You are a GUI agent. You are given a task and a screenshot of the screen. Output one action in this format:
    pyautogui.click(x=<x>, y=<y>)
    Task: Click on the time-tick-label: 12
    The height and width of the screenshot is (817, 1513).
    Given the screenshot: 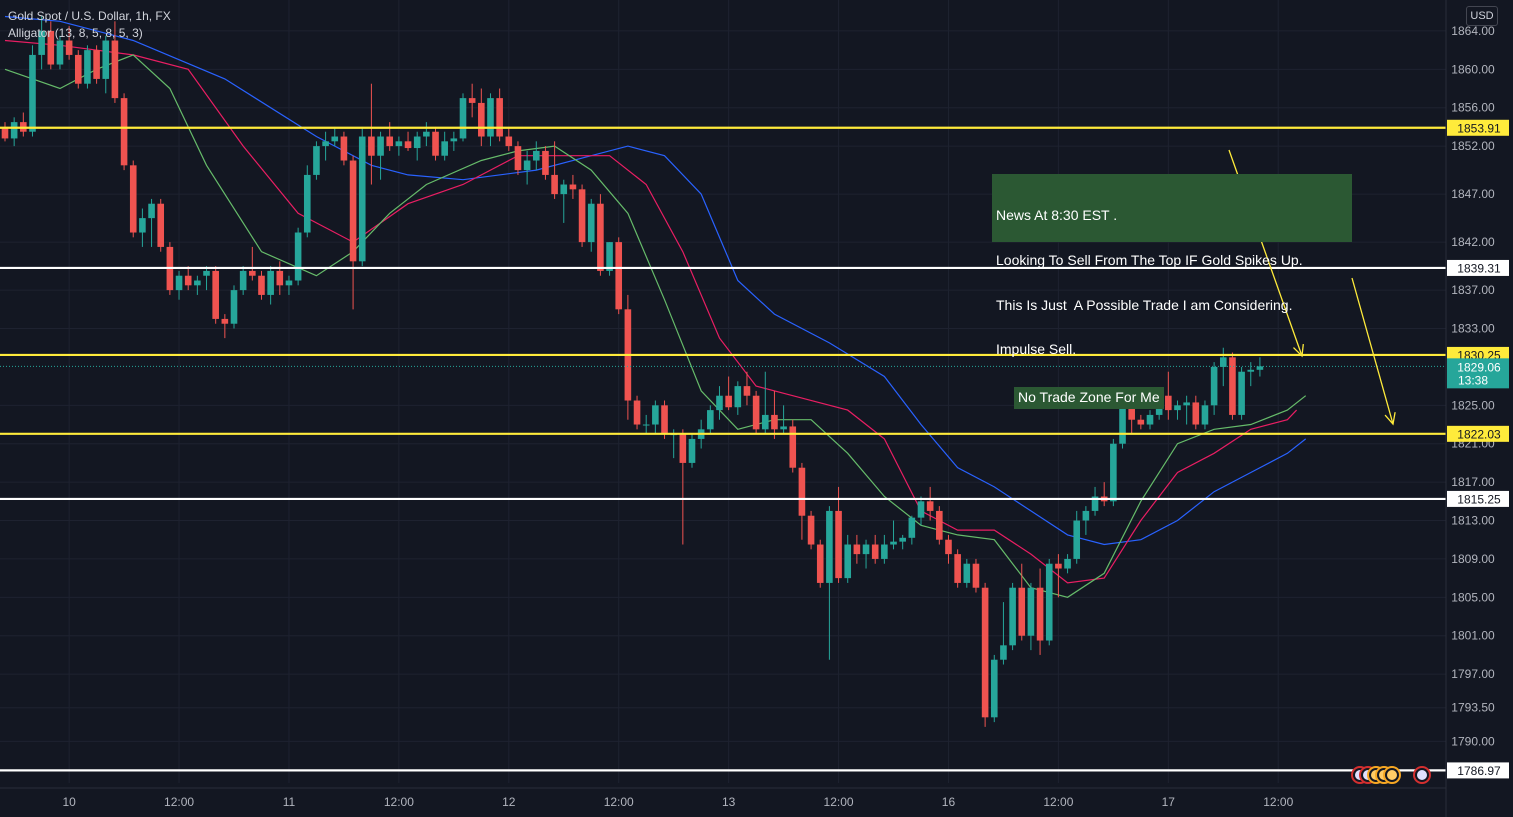 What is the action you would take?
    pyautogui.click(x=509, y=802)
    